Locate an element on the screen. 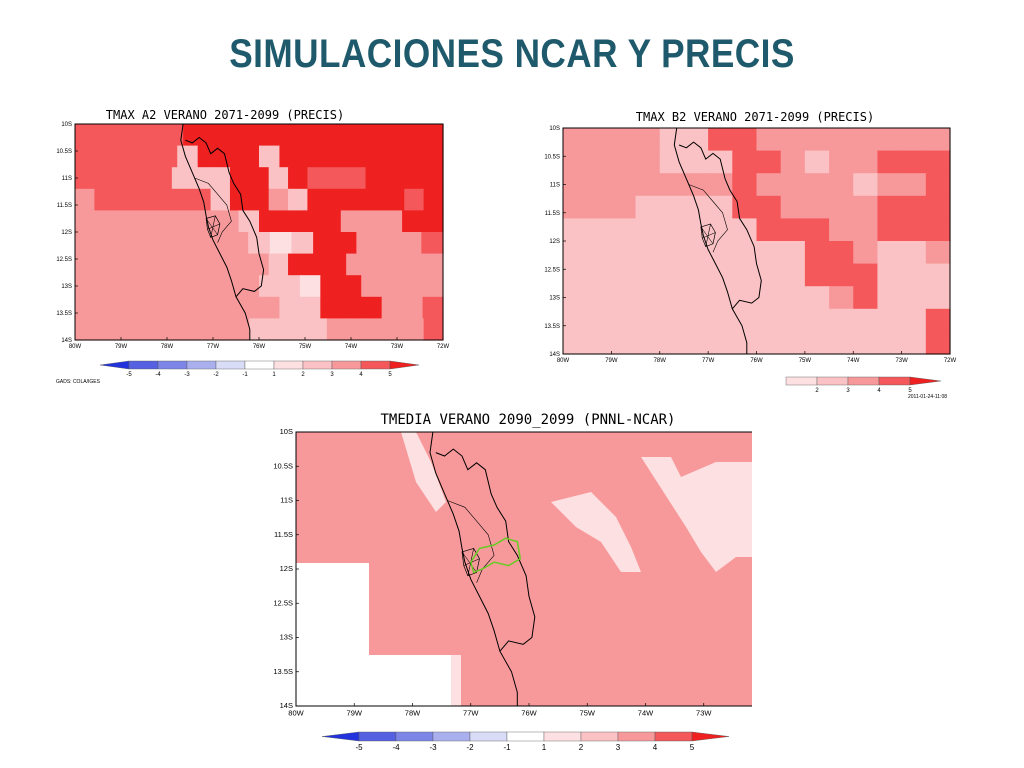  legend-label: 1 is located at coordinates (274, 375).